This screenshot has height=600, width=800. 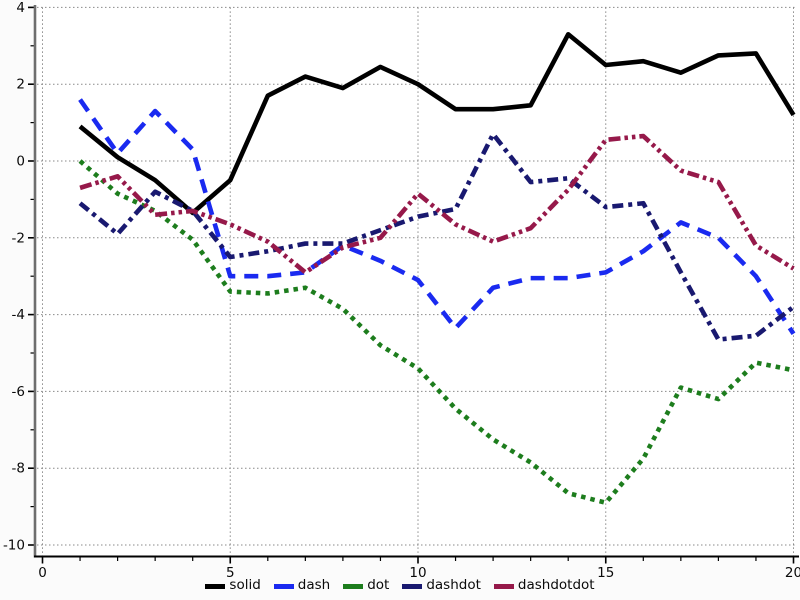 I want to click on legend-label-dash: dash, so click(x=314, y=585).